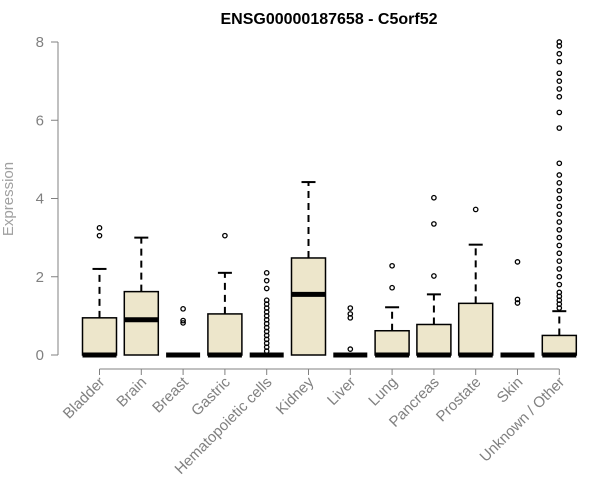 The width and height of the screenshot is (600, 500). I want to click on y-tick-label: 2, so click(40, 277).